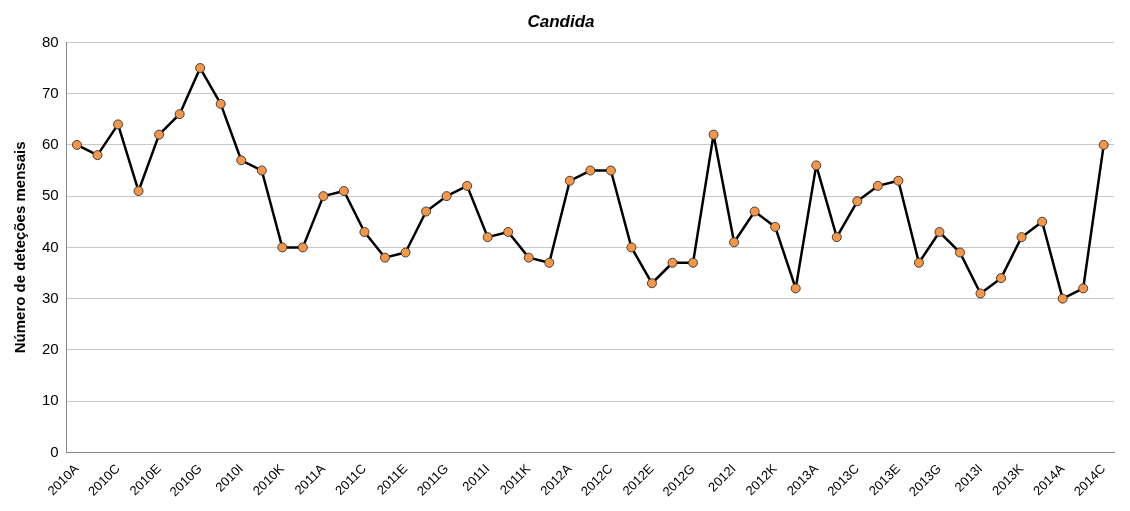 This screenshot has width=1130, height=511. Describe the element at coordinates (50, 144) in the screenshot. I see `y-tick-label: 60` at that location.